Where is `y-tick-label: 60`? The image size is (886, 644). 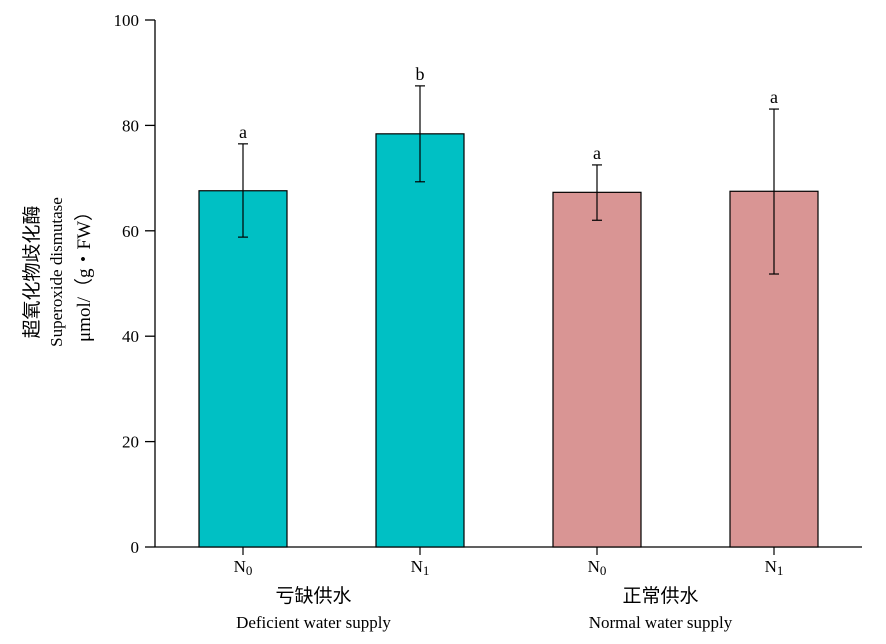 y-tick-label: 60 is located at coordinates (130, 231).